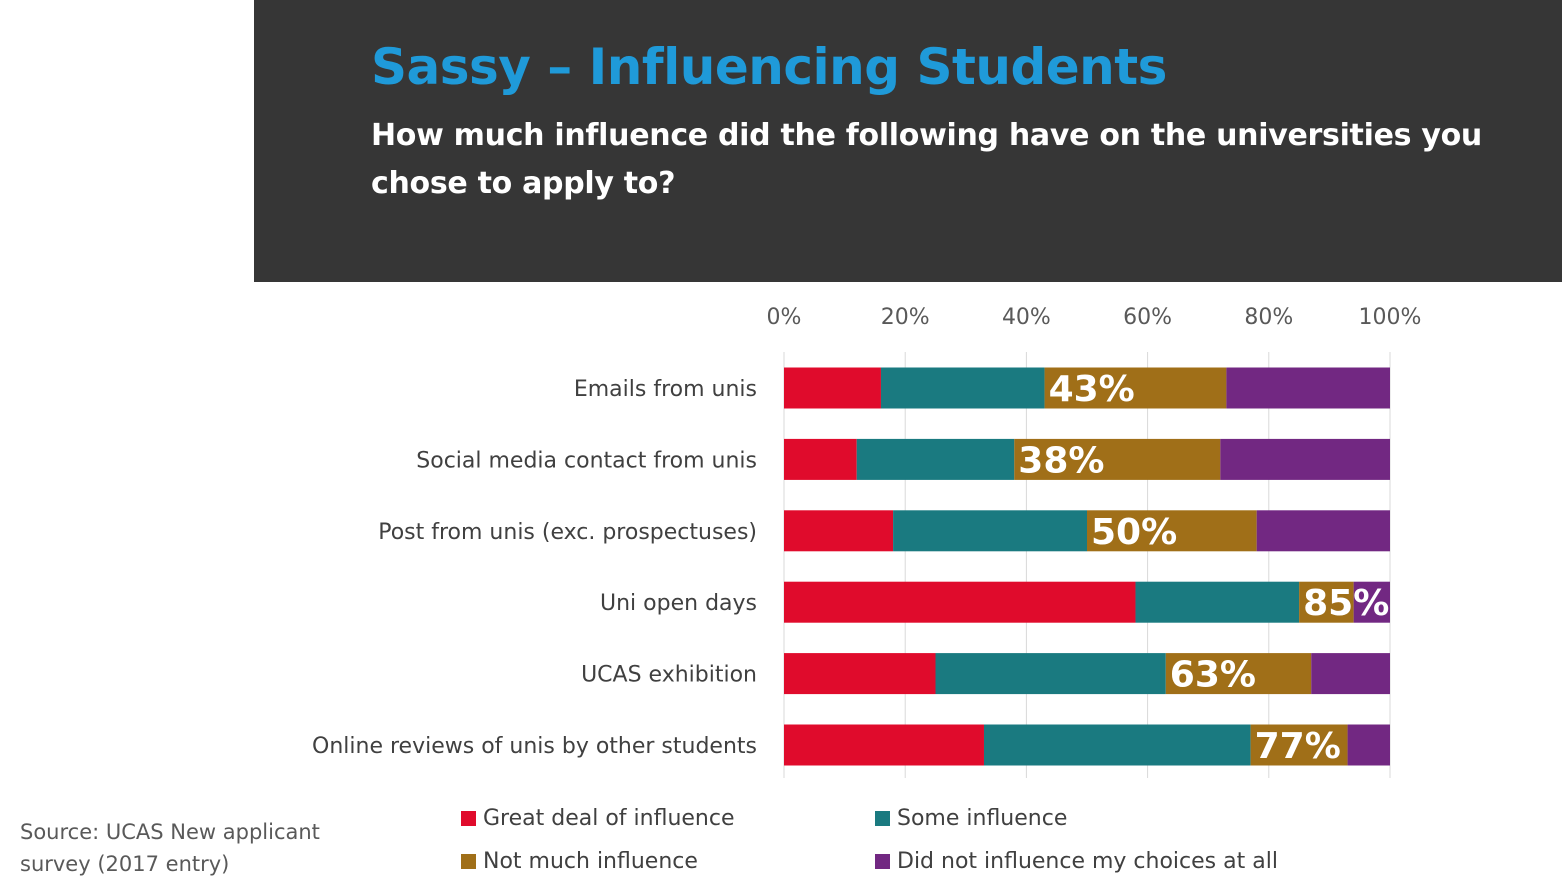  I want to click on x-tick-label: 60%, so click(1147, 317).